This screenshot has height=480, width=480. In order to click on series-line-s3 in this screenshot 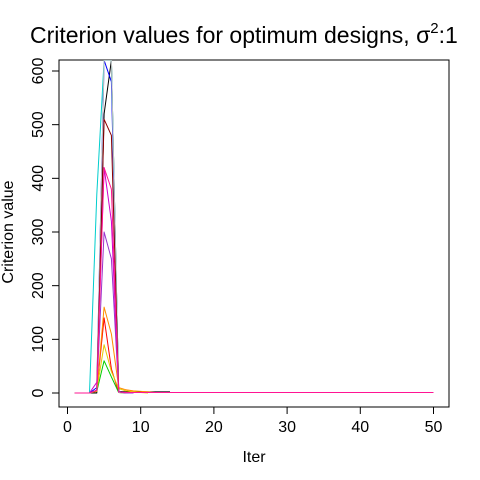, I will do `click(104, 377)`.